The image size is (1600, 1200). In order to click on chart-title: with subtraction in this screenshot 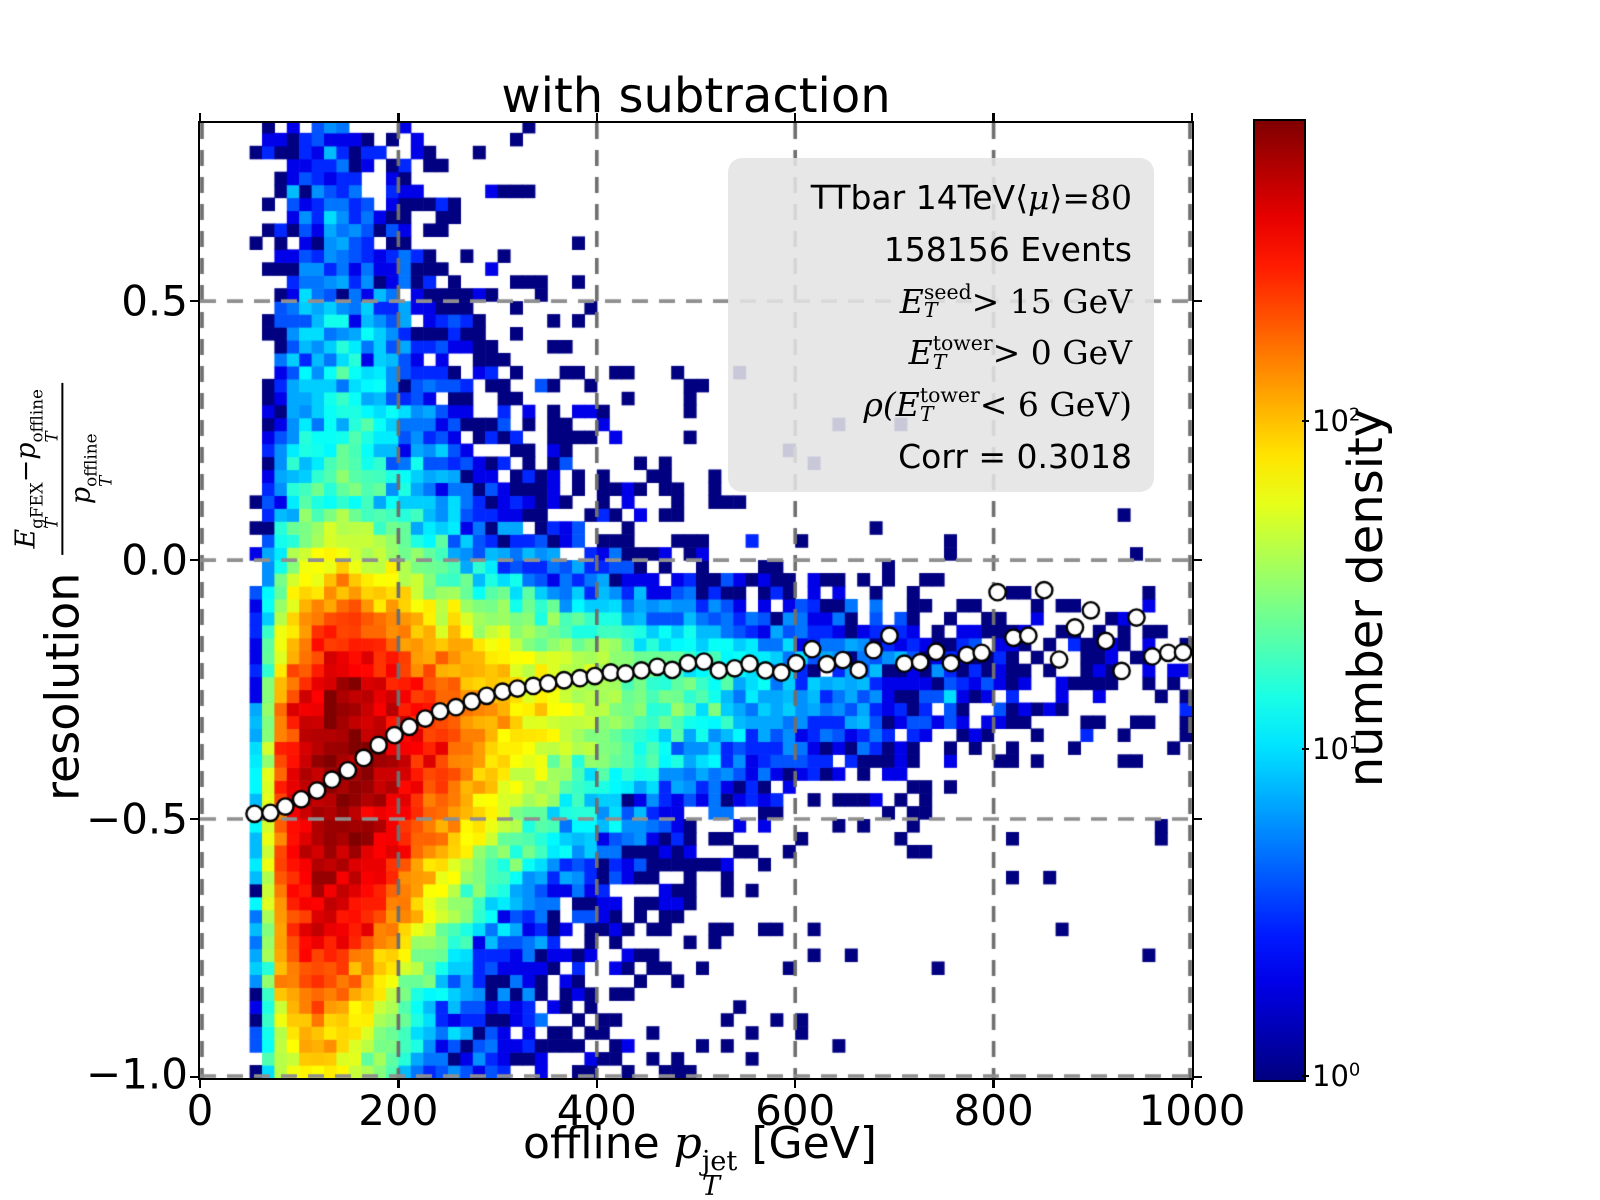, I will do `click(696, 96)`.